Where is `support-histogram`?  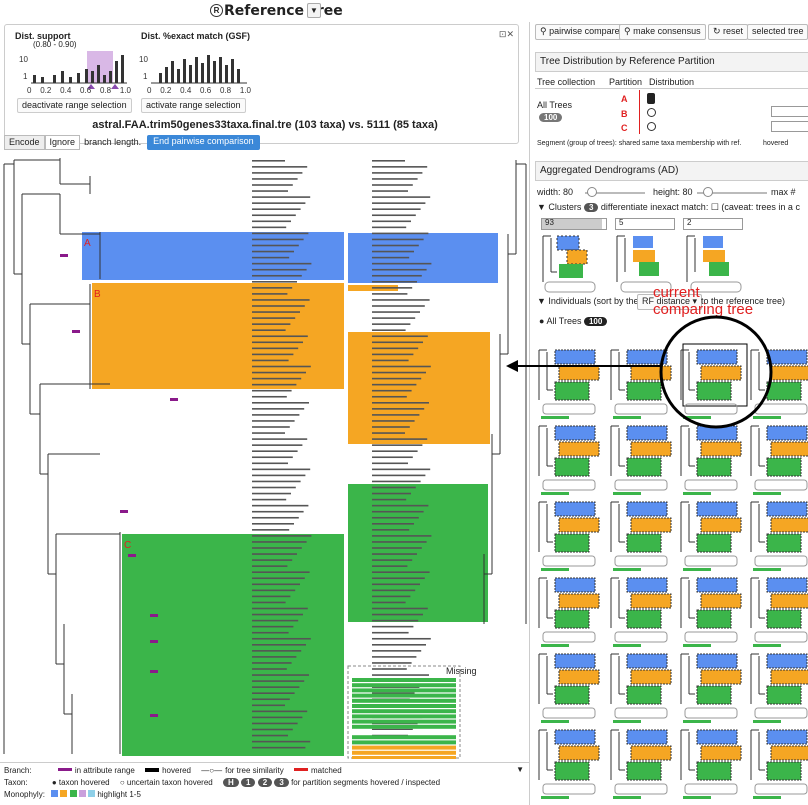
support-histogram is located at coordinates (79, 72).